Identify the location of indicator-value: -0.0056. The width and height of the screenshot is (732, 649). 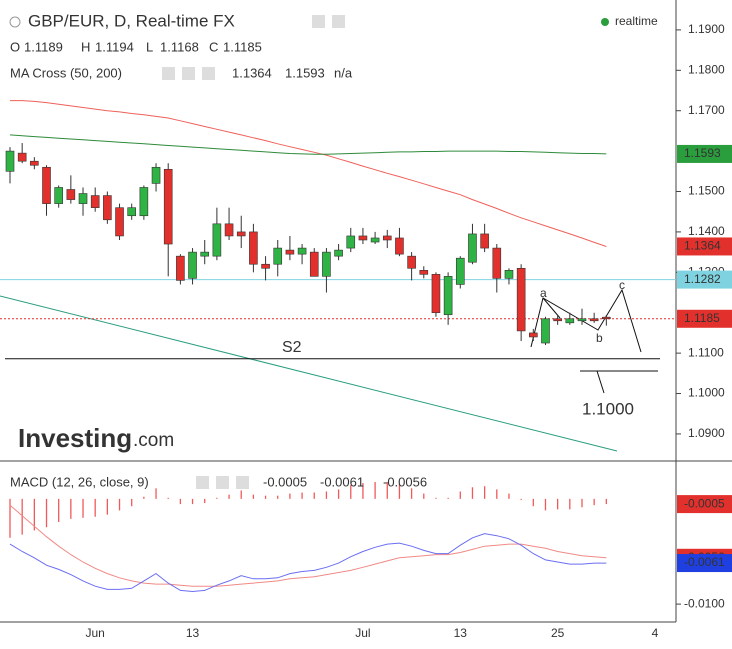
(405, 481).